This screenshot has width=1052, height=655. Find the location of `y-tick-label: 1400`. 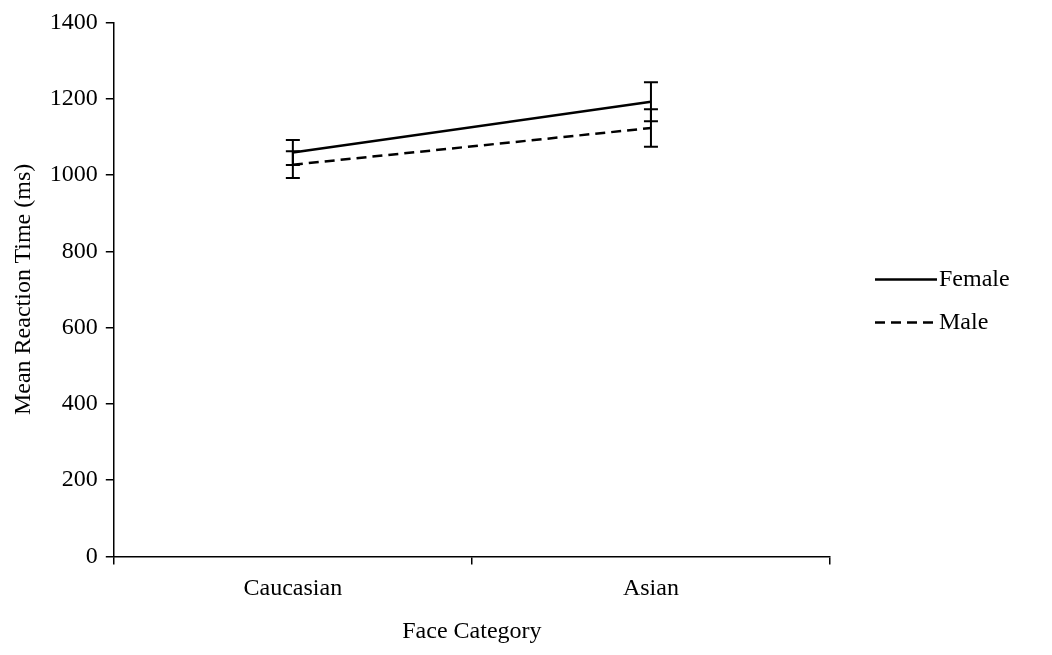

y-tick-label: 1400 is located at coordinates (73, 20).